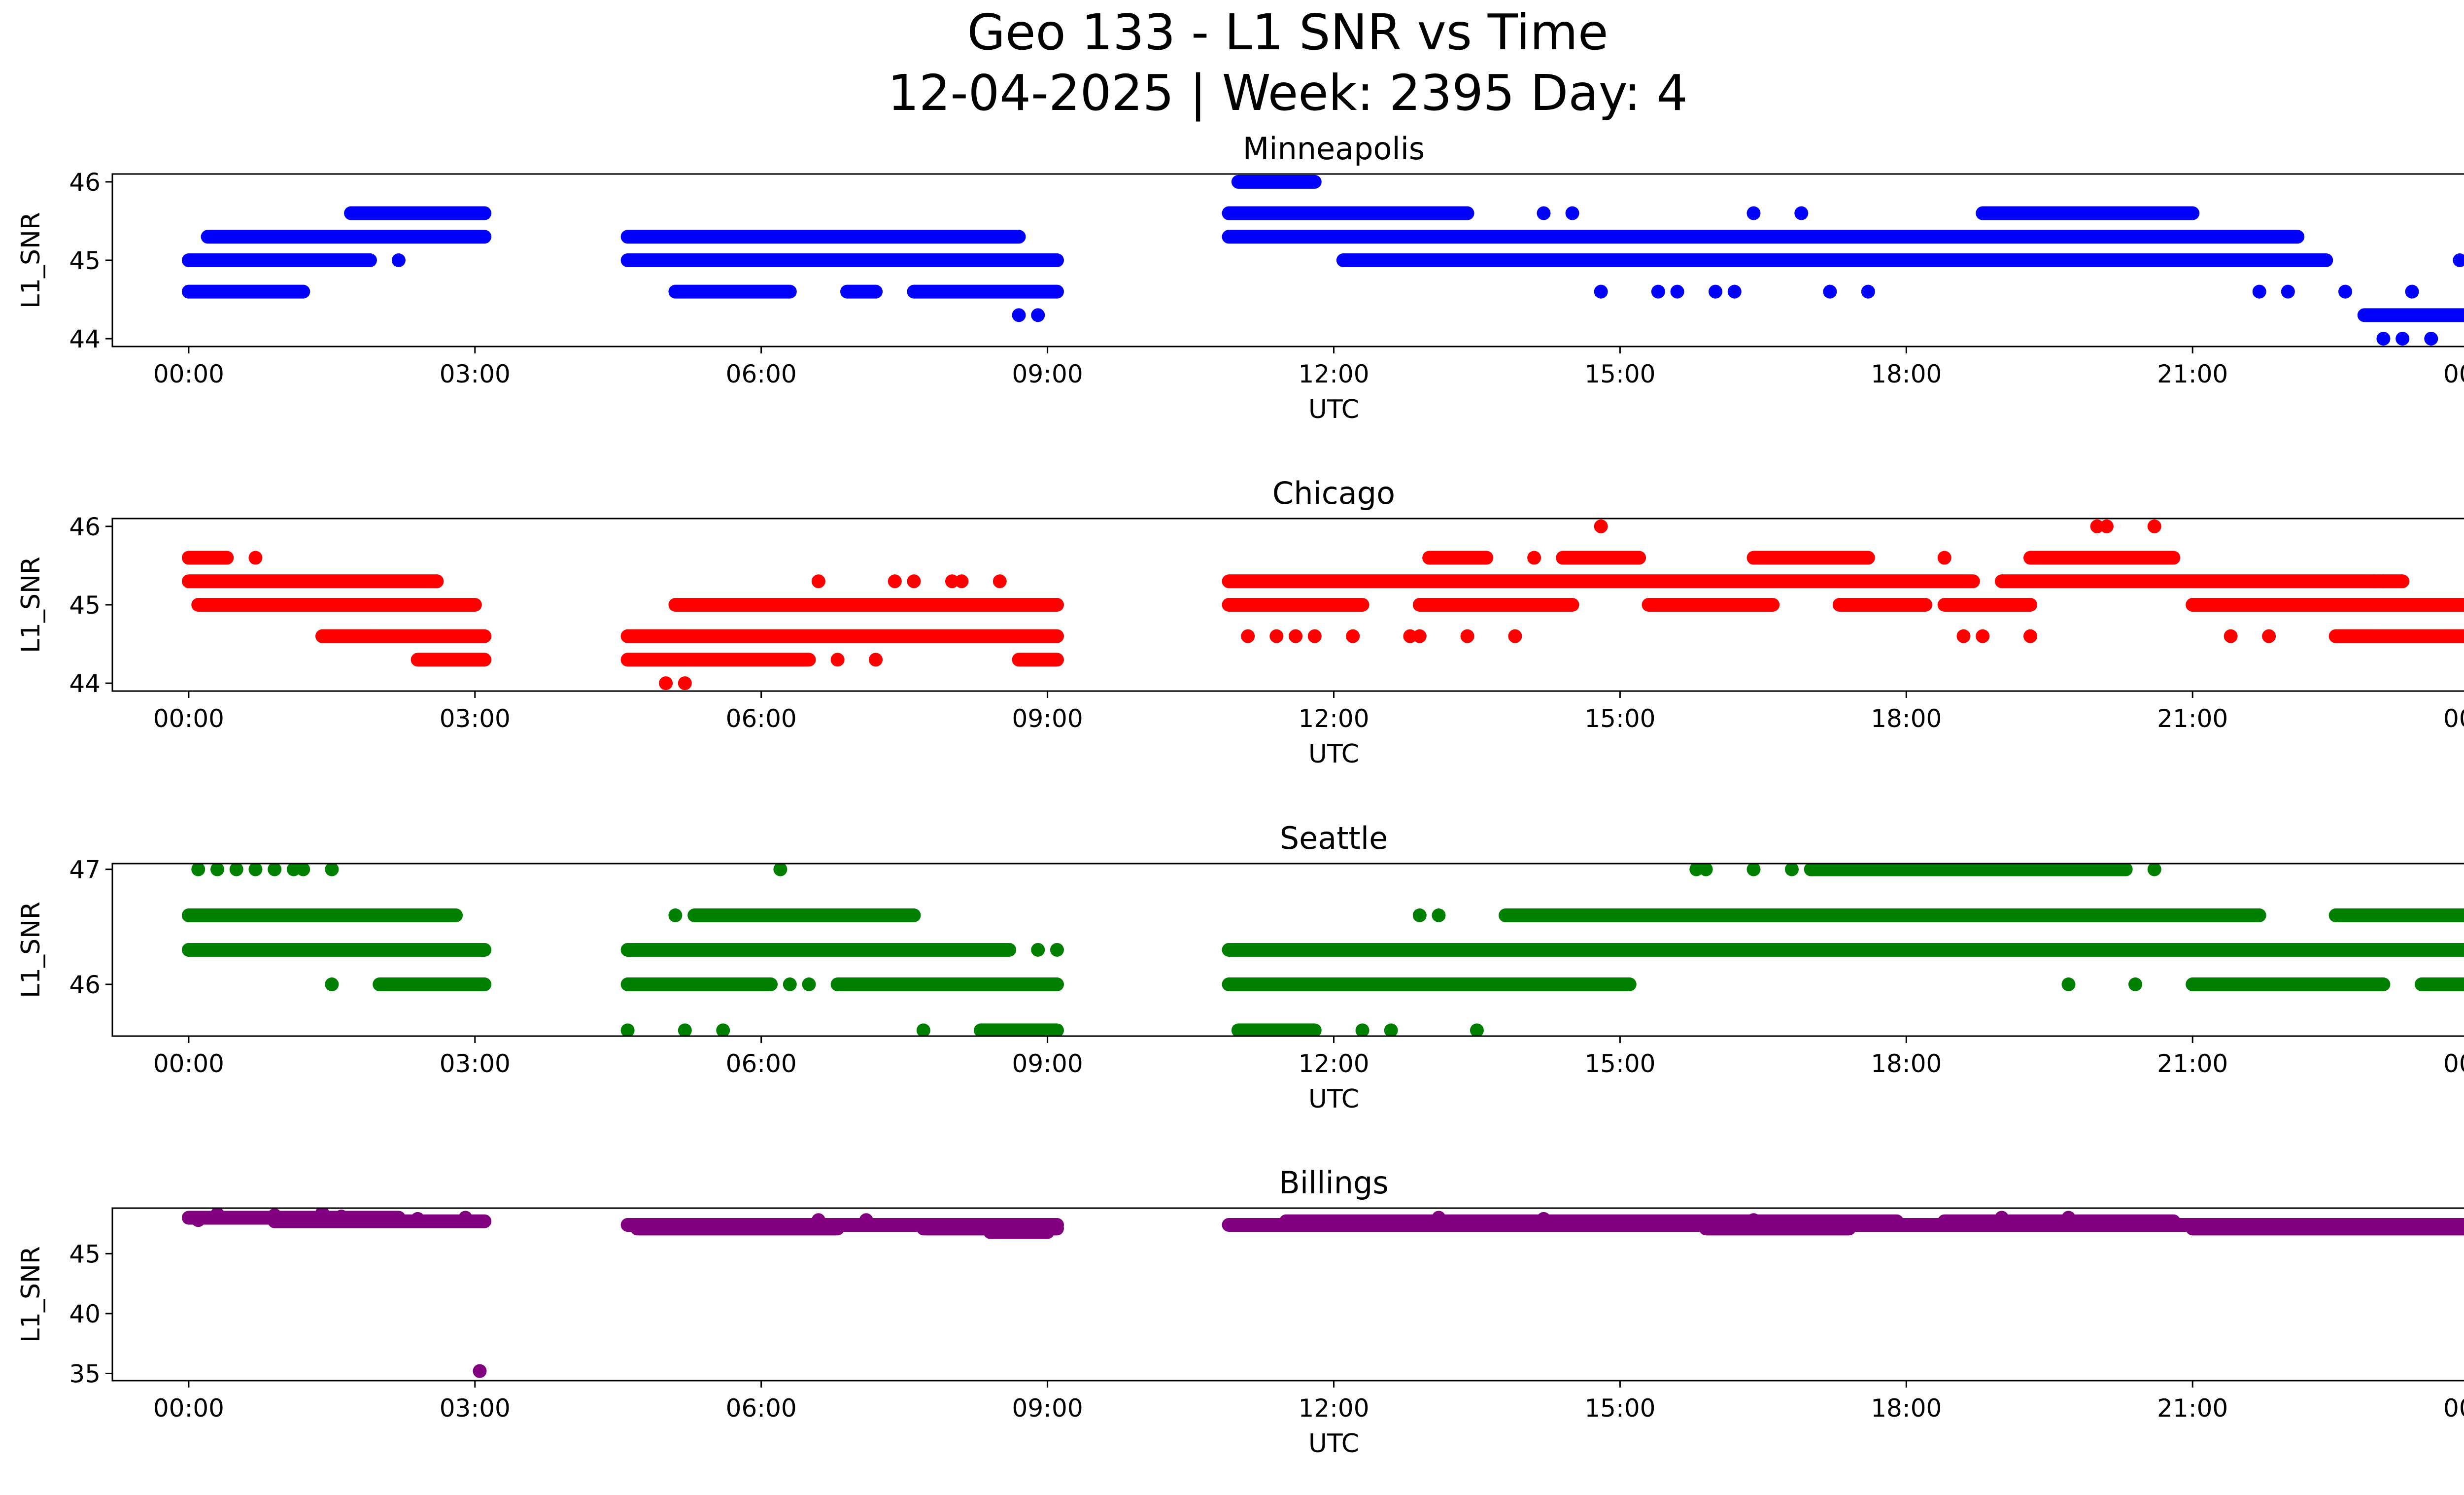 This screenshot has height=1495, width=2464. Describe the element at coordinates (1047, 1408) in the screenshot. I see `x-tick-label: 09:00` at that location.